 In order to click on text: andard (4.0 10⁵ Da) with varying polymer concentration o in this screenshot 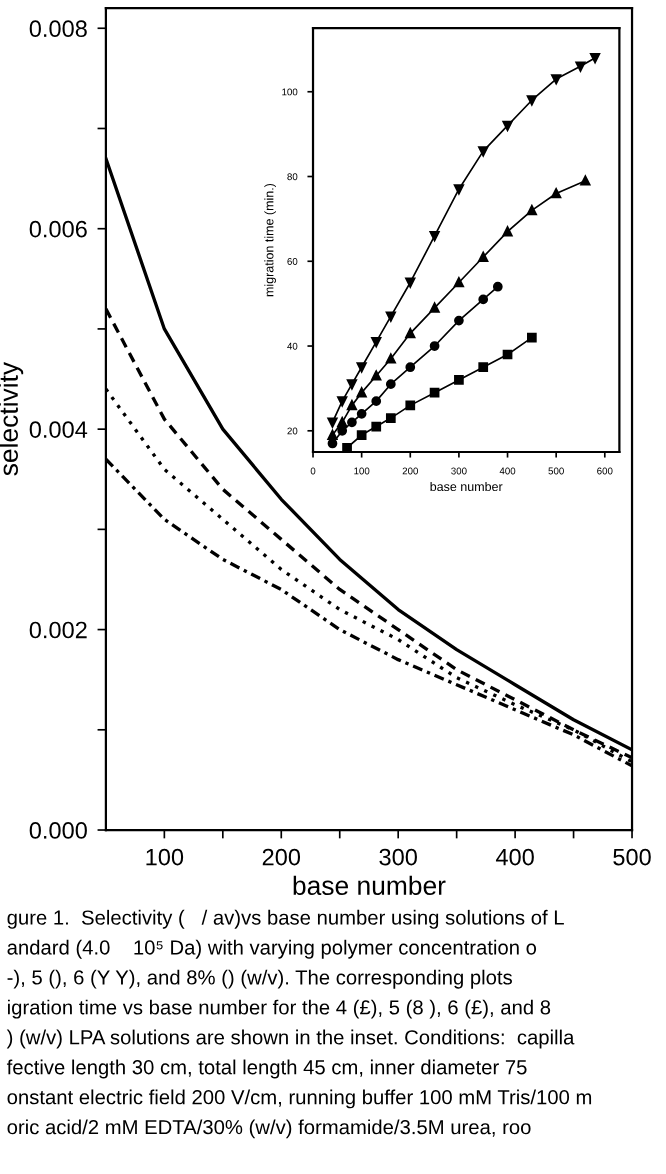, I will do `click(272, 949)`.